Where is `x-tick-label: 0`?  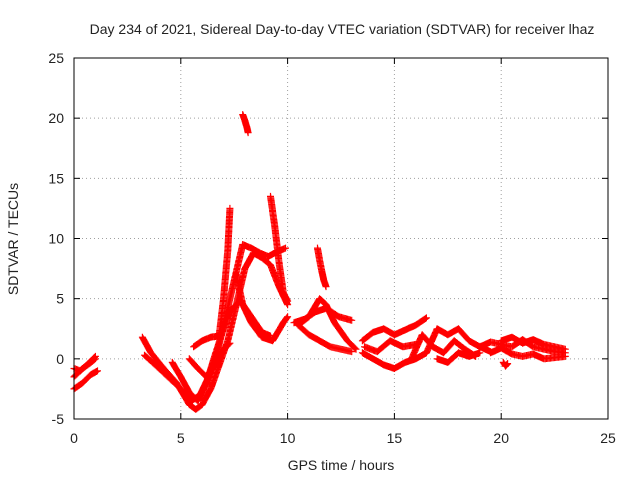
x-tick-label: 0 is located at coordinates (74, 438).